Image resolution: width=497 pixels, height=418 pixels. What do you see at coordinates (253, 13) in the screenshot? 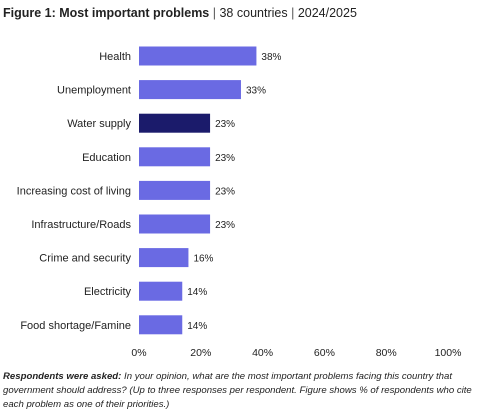
I see `figure-countries: 38 countries` at bounding box center [253, 13].